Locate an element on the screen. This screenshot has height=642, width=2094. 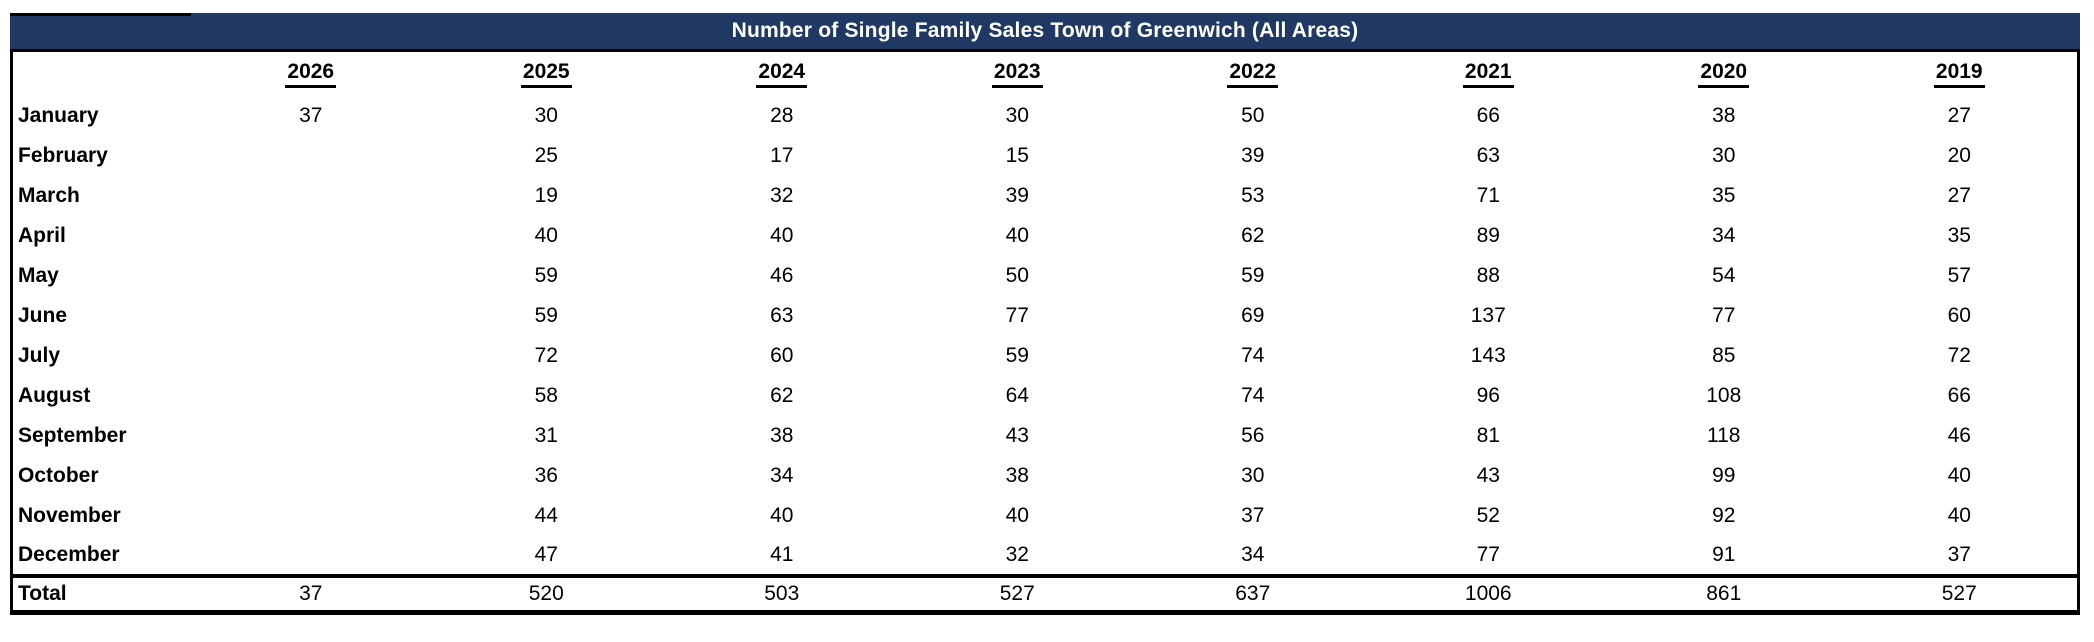
total-value-cell: 37 is located at coordinates (311, 592).